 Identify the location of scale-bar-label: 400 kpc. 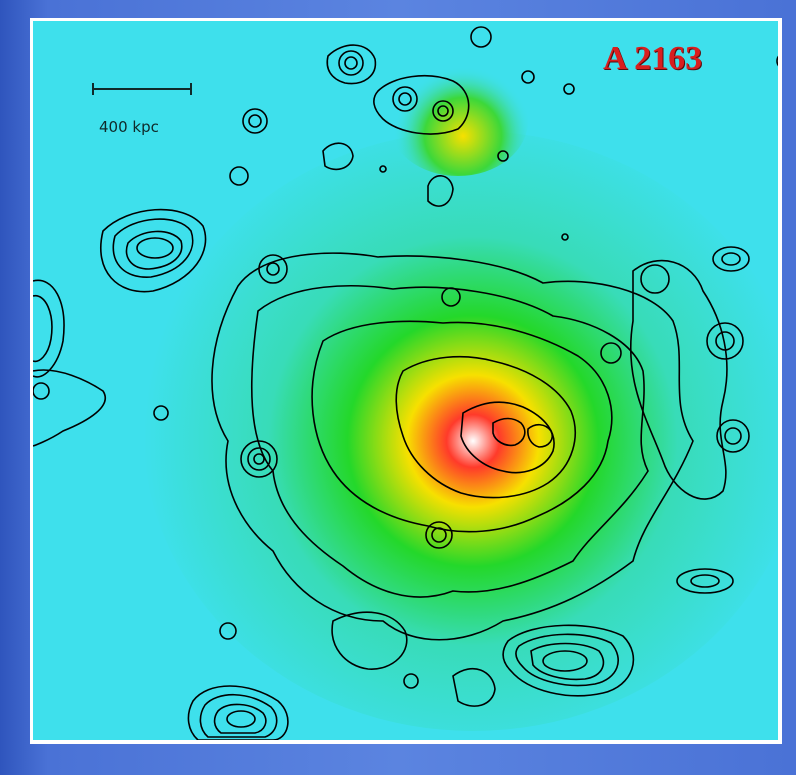
(129, 127).